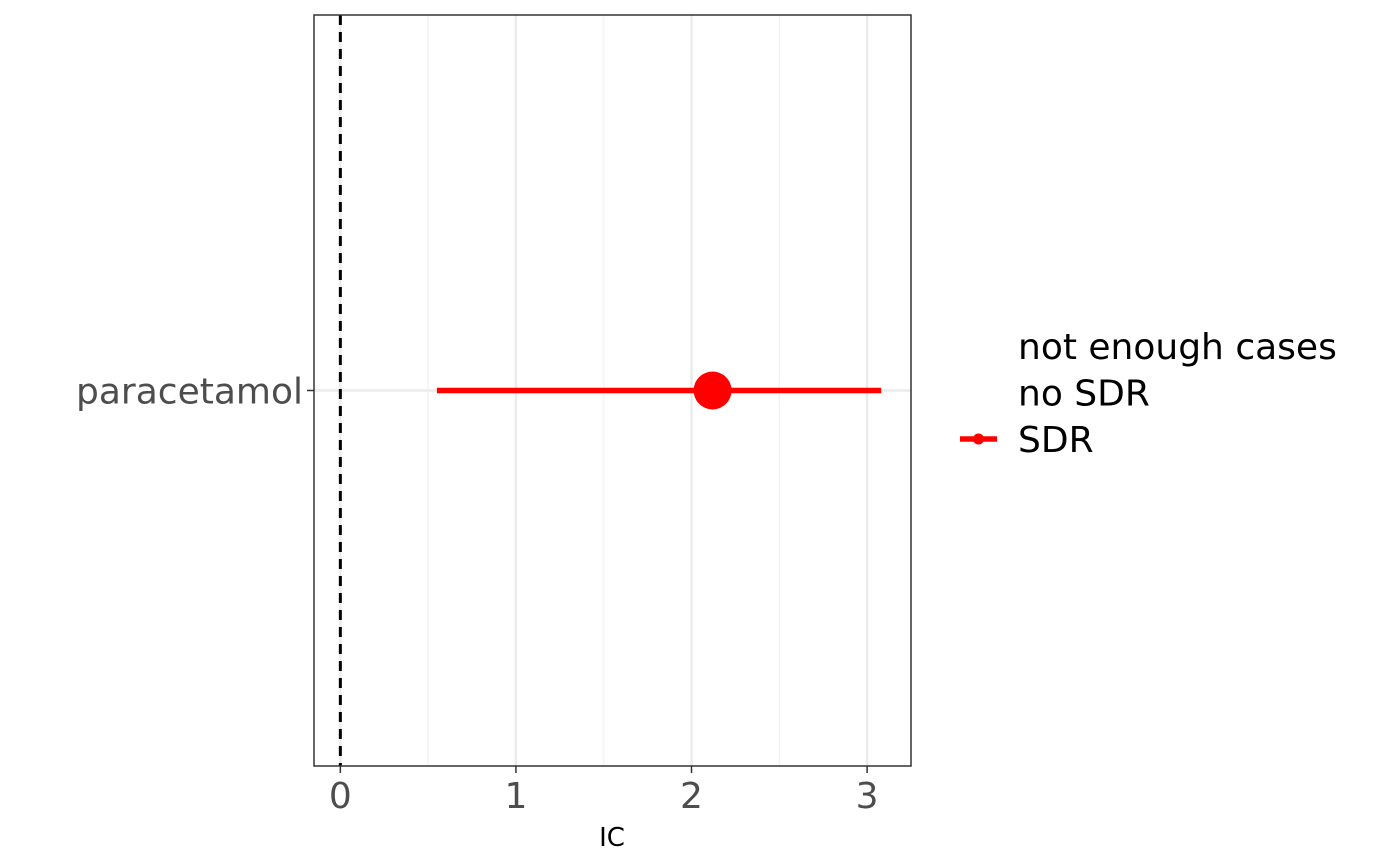 The height and width of the screenshot is (866, 1400). Describe the element at coordinates (1177, 347) in the screenshot. I see `legend-label: not enough cases` at that location.